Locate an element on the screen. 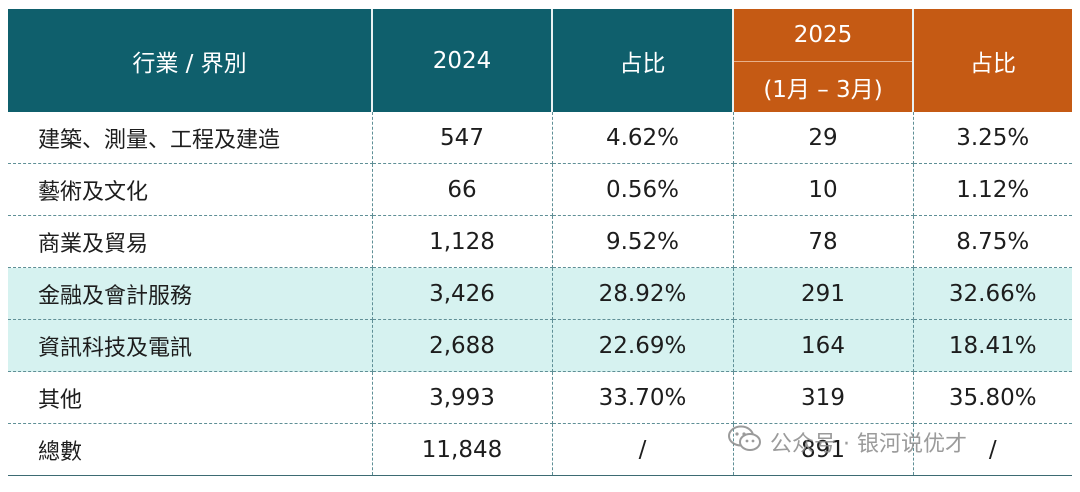 This screenshot has height=492, width=1080. cell-share-2024: 0.56% is located at coordinates (643, 189).